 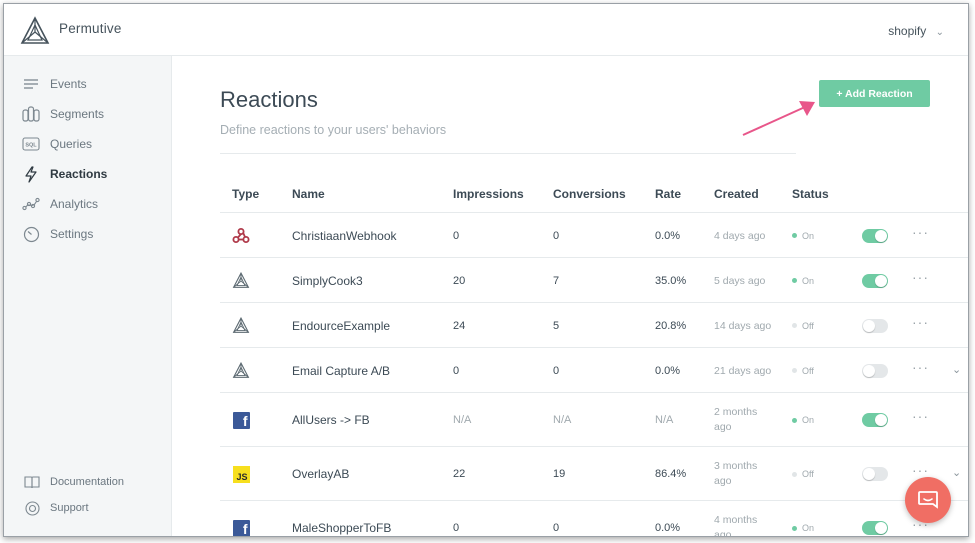 What do you see at coordinates (74, 204) in the screenshot?
I see `sidebar-item-label: Analytics` at bounding box center [74, 204].